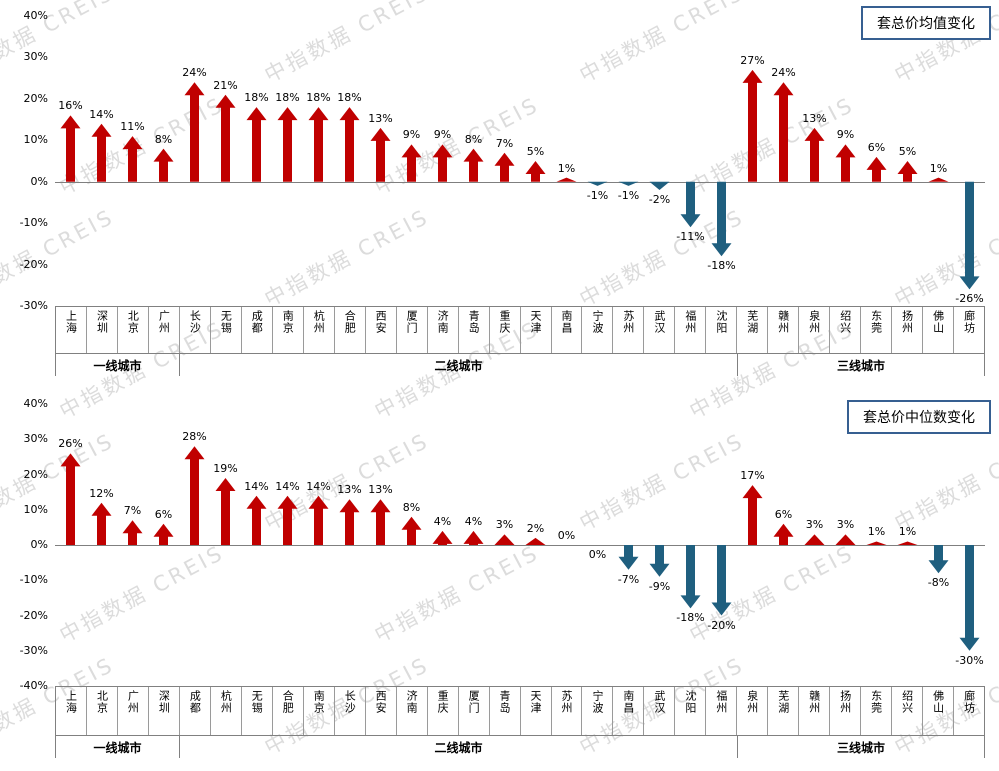 The width and height of the screenshot is (999, 771). What do you see at coordinates (752, 322) in the screenshot?
I see `city-label: 芜湖` at bounding box center [752, 322].